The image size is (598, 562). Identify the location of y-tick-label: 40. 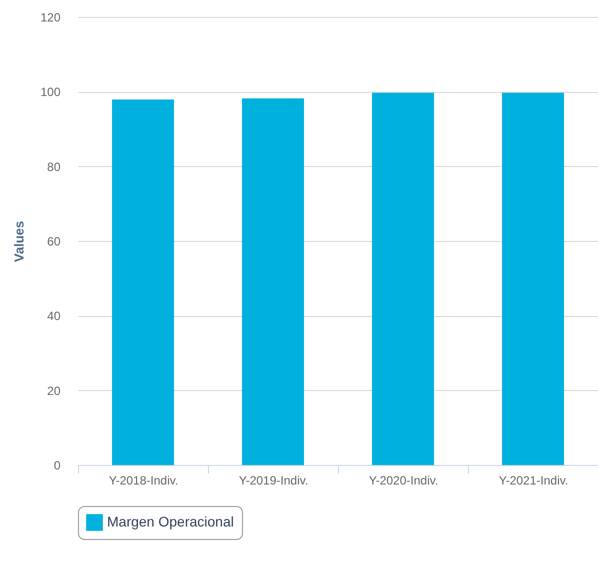
(54, 316).